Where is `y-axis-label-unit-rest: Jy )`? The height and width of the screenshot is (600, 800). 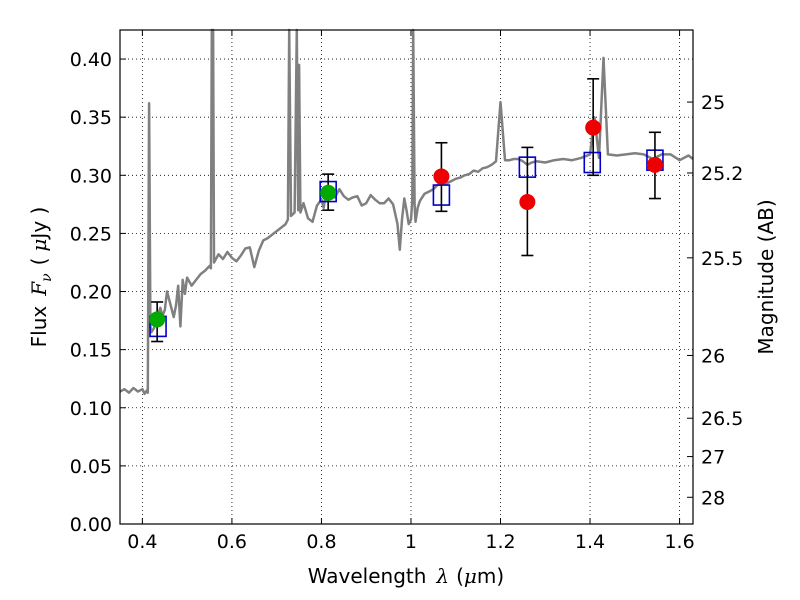 y-axis-label-unit-rest: Jy ) is located at coordinates (39, 224).